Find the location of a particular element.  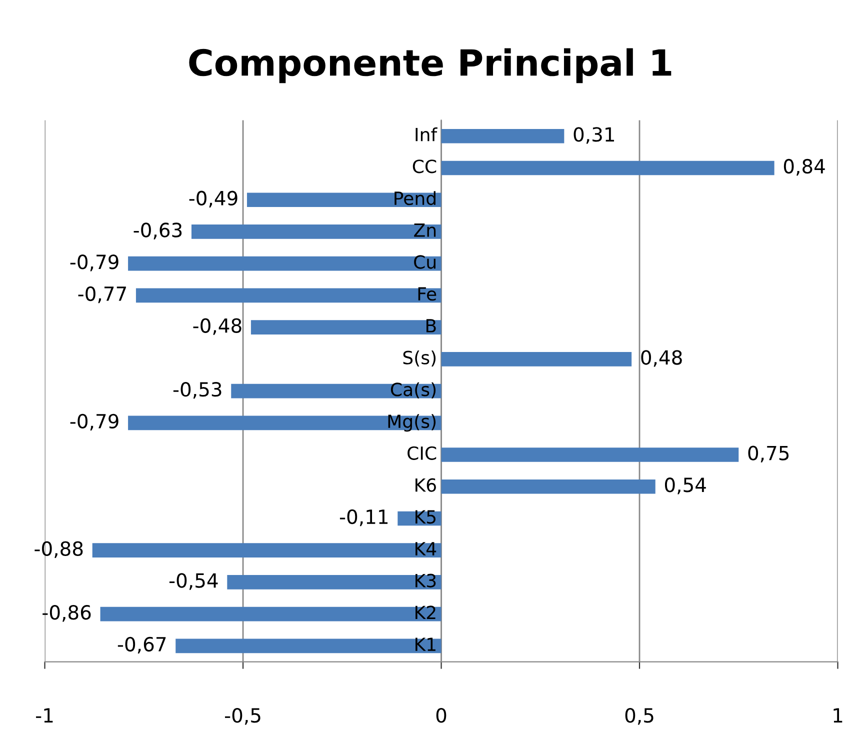

data-label: 0,84 is located at coordinates (804, 167).